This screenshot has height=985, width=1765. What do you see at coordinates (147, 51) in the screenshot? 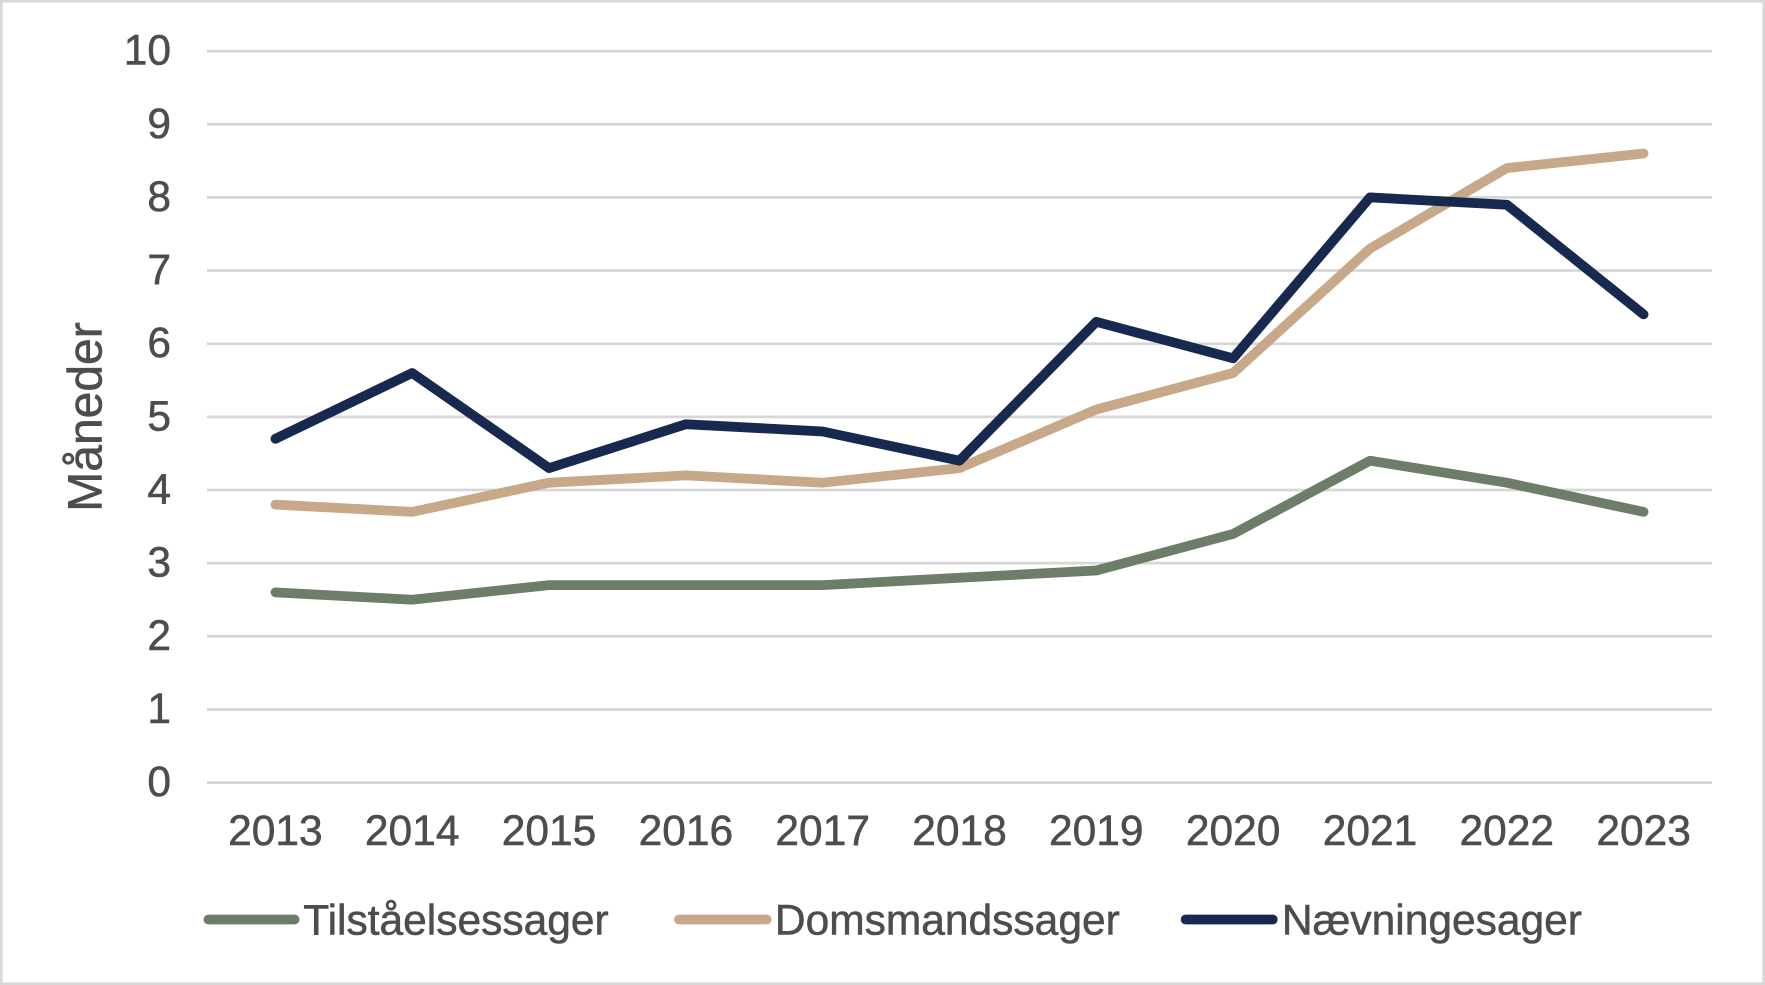
I see `svg-text: 10` at bounding box center [147, 51].